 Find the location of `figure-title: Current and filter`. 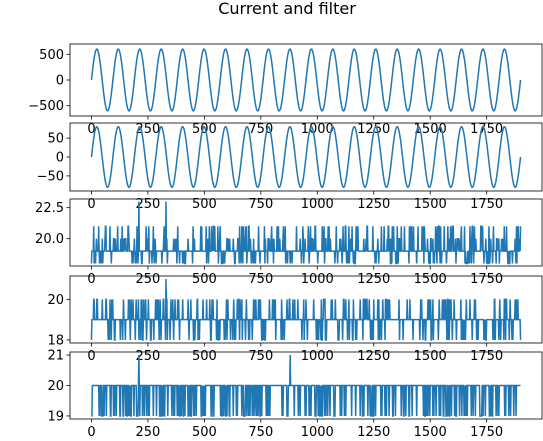

figure-title: Current and filter is located at coordinates (287, 9).